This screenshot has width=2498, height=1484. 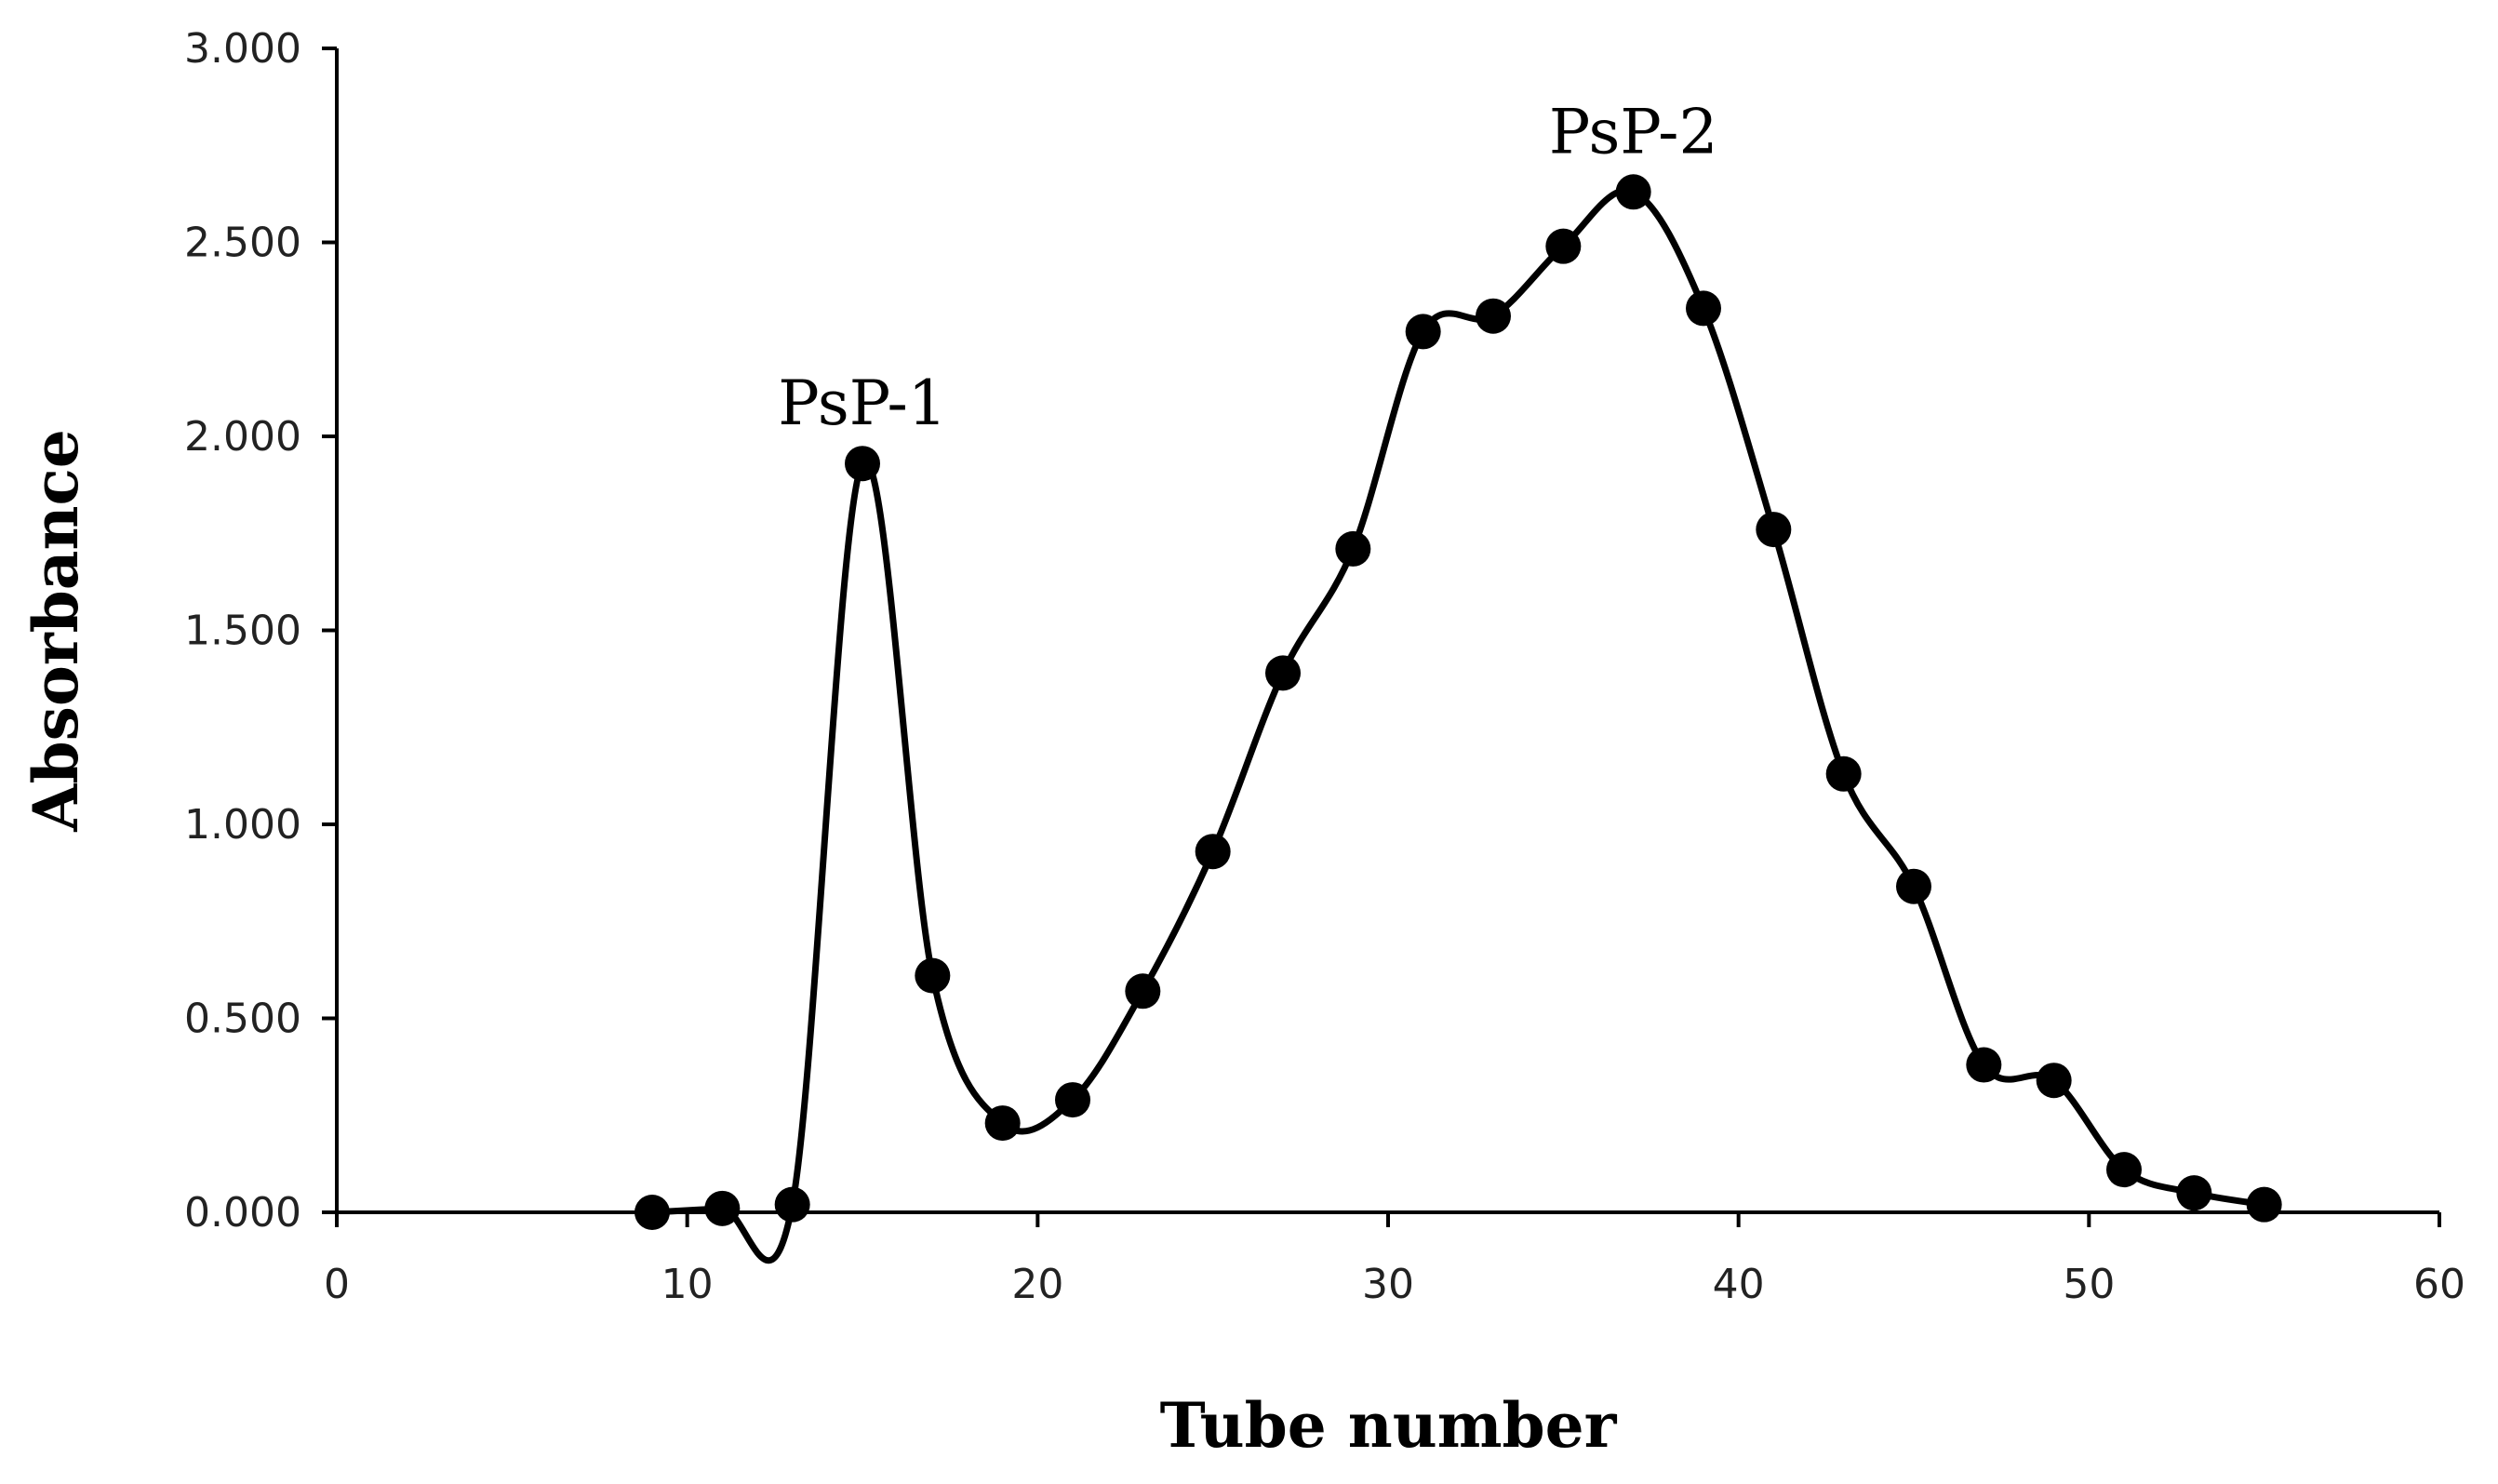 I want to click on x-tick-label: 50, so click(x=2089, y=1284).